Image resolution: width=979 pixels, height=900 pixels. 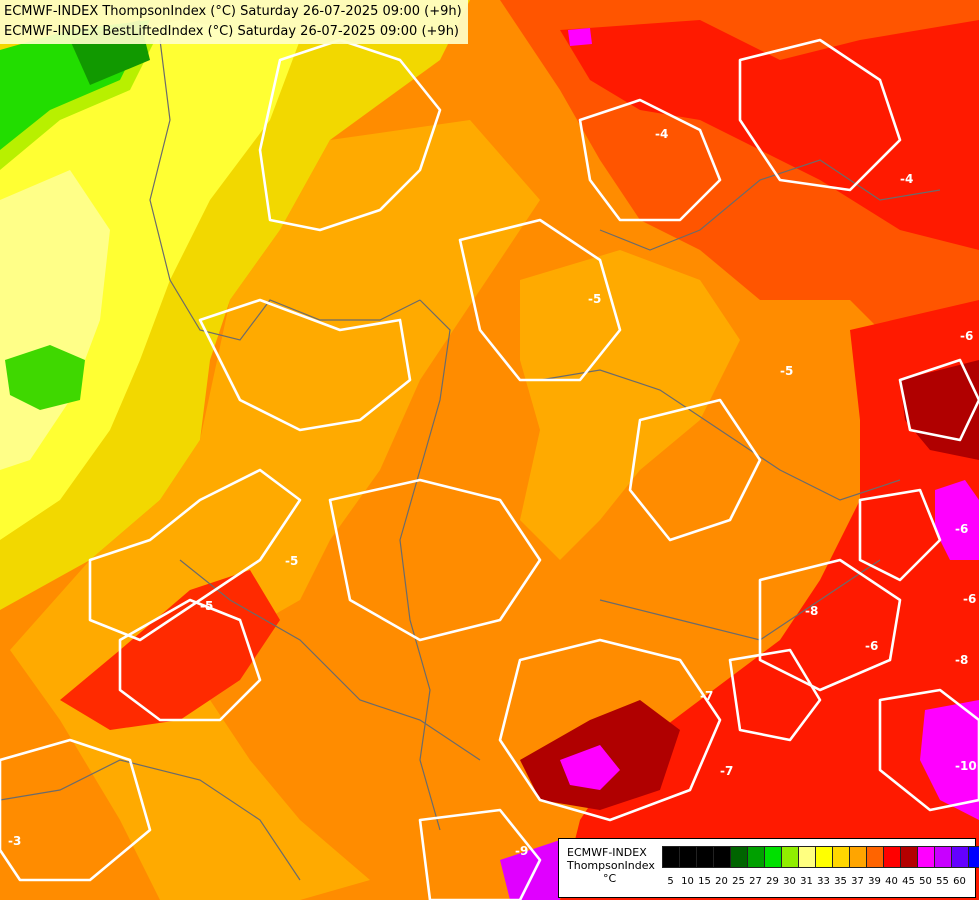 What do you see at coordinates (789, 881) in the screenshot?
I see `legend-tick-label: 30` at bounding box center [789, 881].